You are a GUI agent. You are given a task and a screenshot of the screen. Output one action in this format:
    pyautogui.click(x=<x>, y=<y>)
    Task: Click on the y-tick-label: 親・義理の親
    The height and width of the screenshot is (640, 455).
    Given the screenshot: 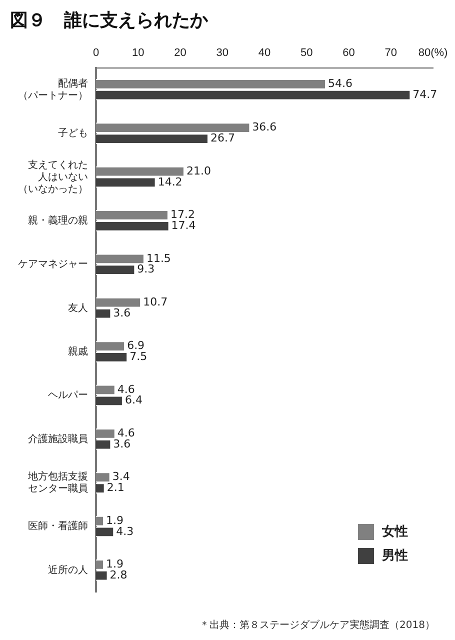 What is the action you would take?
    pyautogui.click(x=58, y=220)
    